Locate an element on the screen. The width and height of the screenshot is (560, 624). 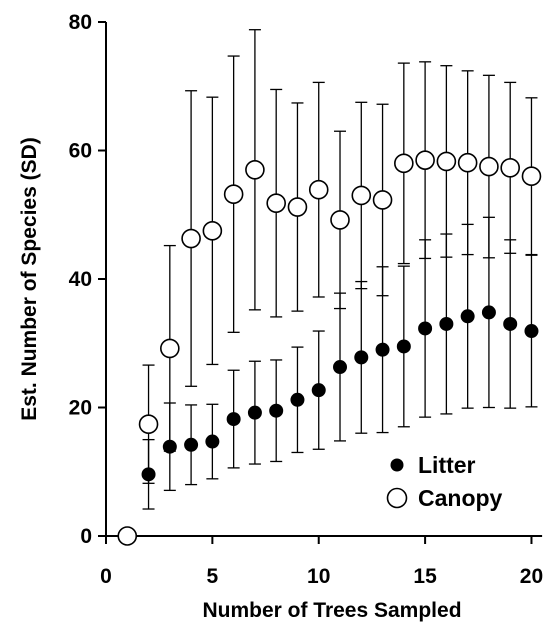
legend-litter-label: Litter is located at coordinates (447, 465).